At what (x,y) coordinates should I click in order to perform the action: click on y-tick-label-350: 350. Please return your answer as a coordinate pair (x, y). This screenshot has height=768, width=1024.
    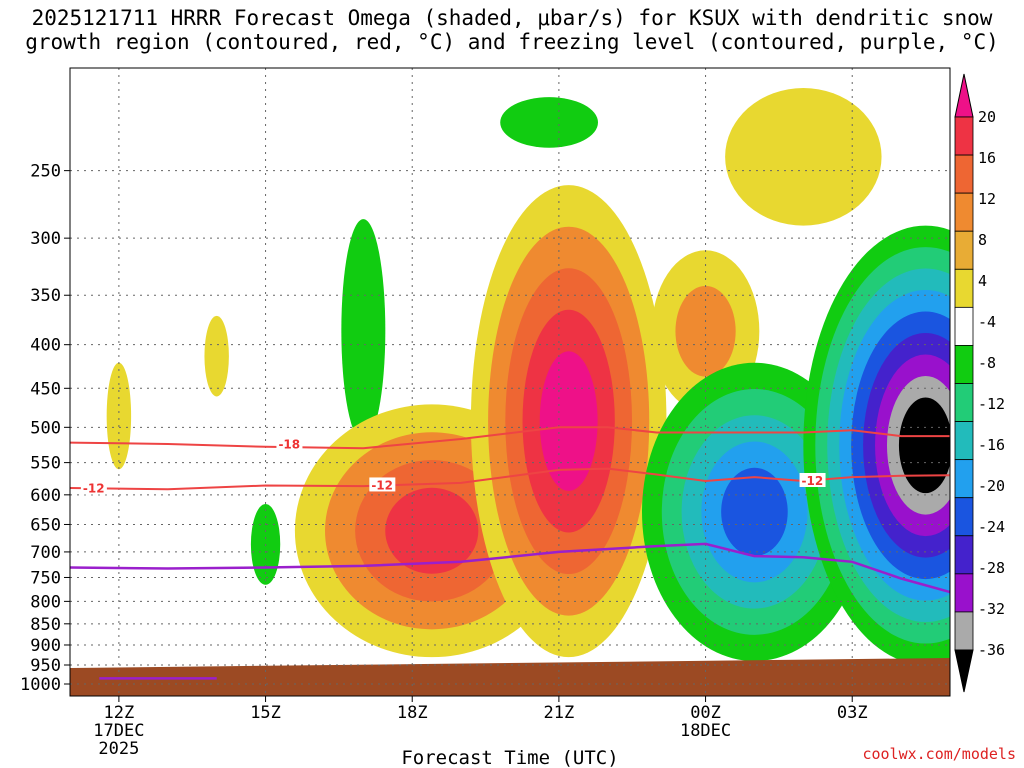
    Looking at the image, I should click on (45, 296).